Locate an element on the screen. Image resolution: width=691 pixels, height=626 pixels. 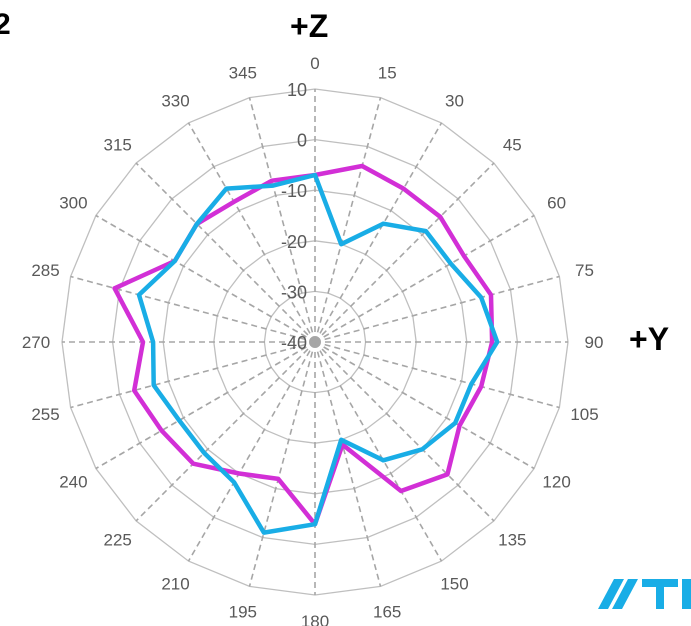
angle-tick-label: 255 is located at coordinates (45, 414).